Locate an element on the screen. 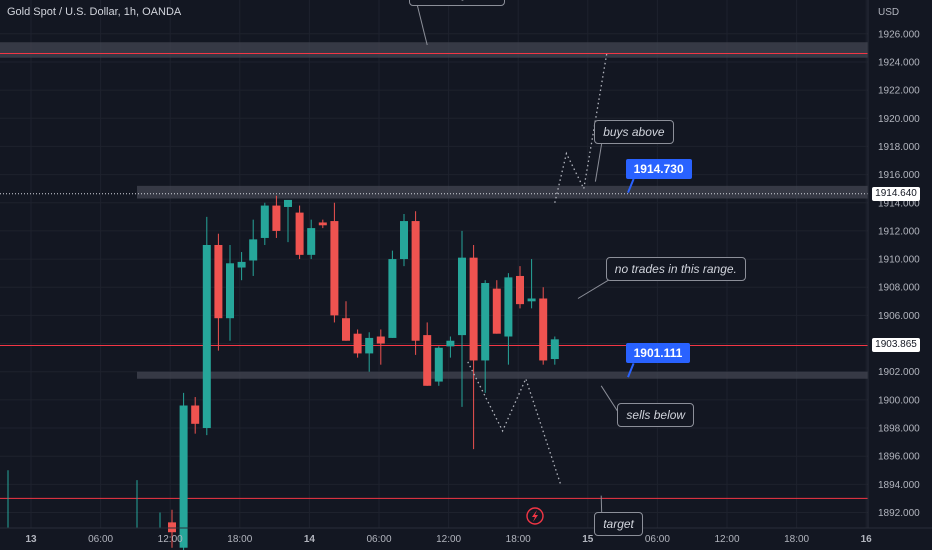  y-tick-label: 1916.000 is located at coordinates (899, 175).